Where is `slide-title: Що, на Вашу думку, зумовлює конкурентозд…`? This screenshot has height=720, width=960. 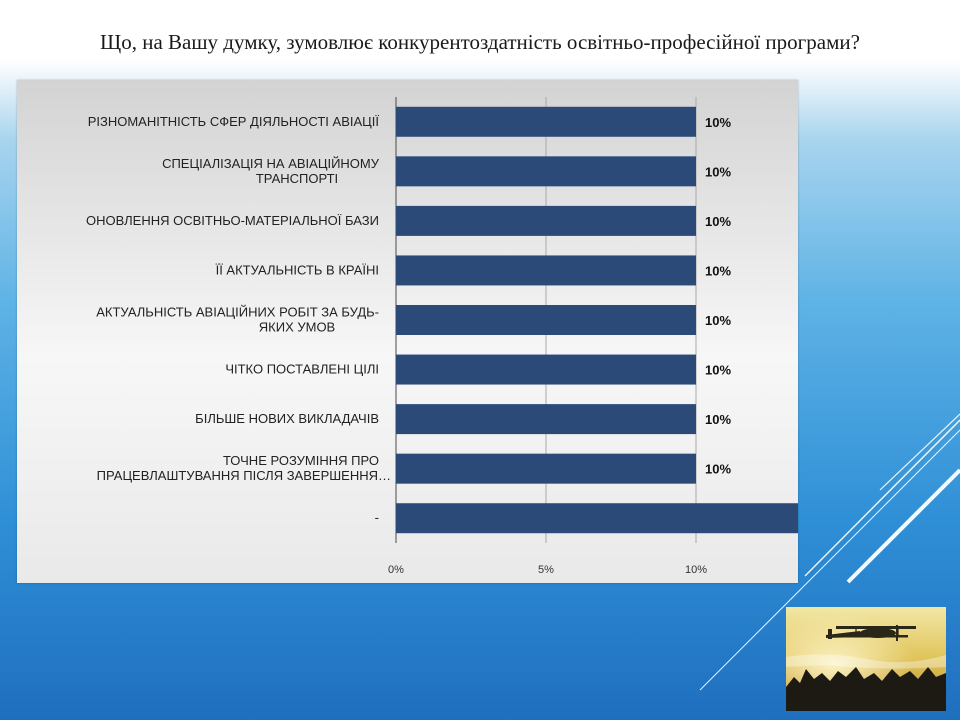 slide-title: Що, на Вашу думку, зумовлює конкурентозд… is located at coordinates (480, 42).